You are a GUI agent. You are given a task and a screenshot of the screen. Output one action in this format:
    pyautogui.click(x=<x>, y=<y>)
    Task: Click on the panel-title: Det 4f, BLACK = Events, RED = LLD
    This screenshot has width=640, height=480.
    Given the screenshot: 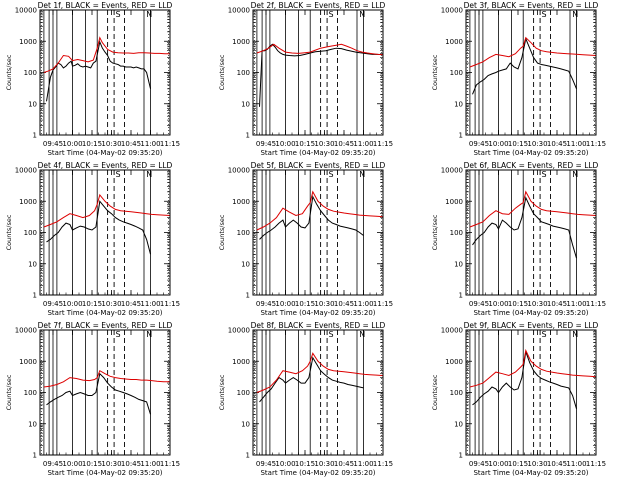 What is the action you would take?
    pyautogui.click(x=105, y=165)
    